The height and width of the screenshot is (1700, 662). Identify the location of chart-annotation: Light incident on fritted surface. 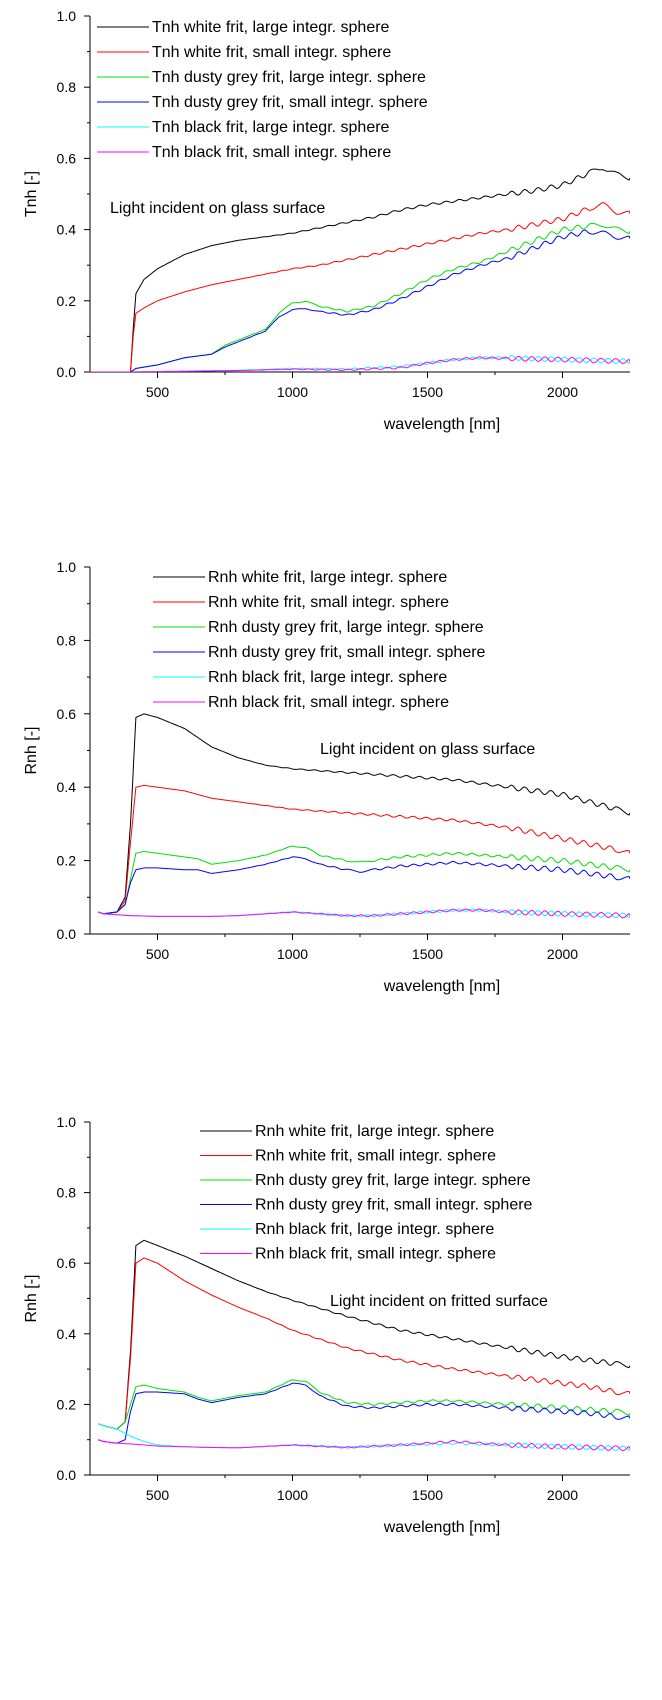
(439, 1301).